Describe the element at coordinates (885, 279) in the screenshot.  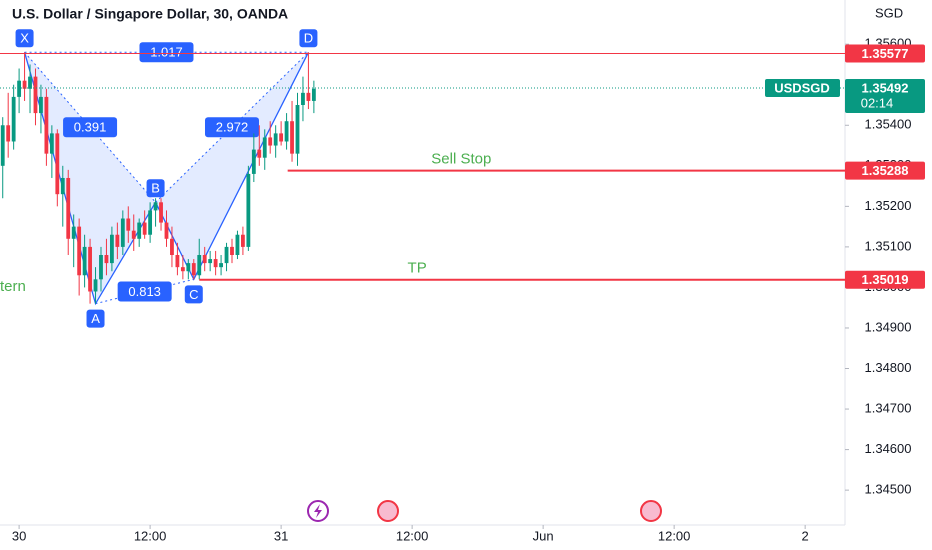
I see `level-tag-label: 1.35019` at that location.